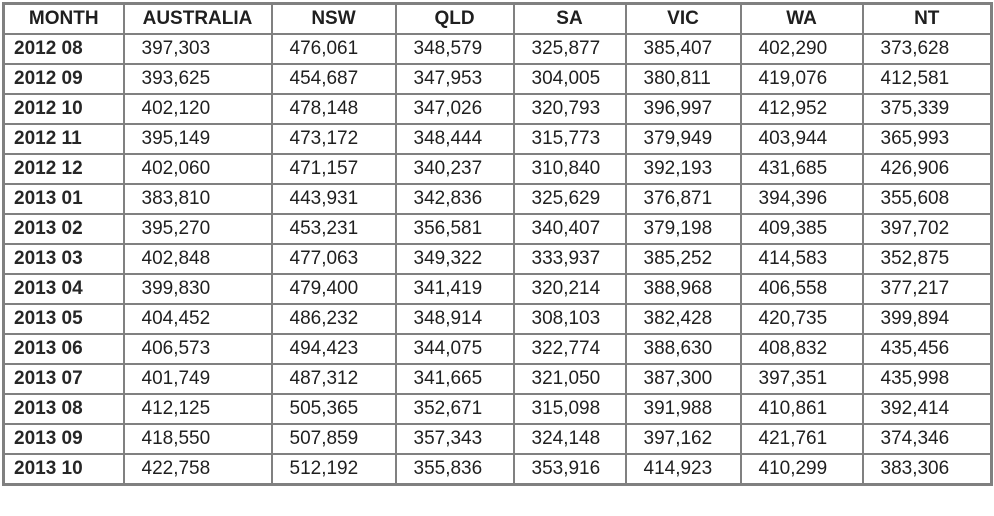  What do you see at coordinates (927, 319) in the screenshot?
I see `value-cell: 399,894` at bounding box center [927, 319].